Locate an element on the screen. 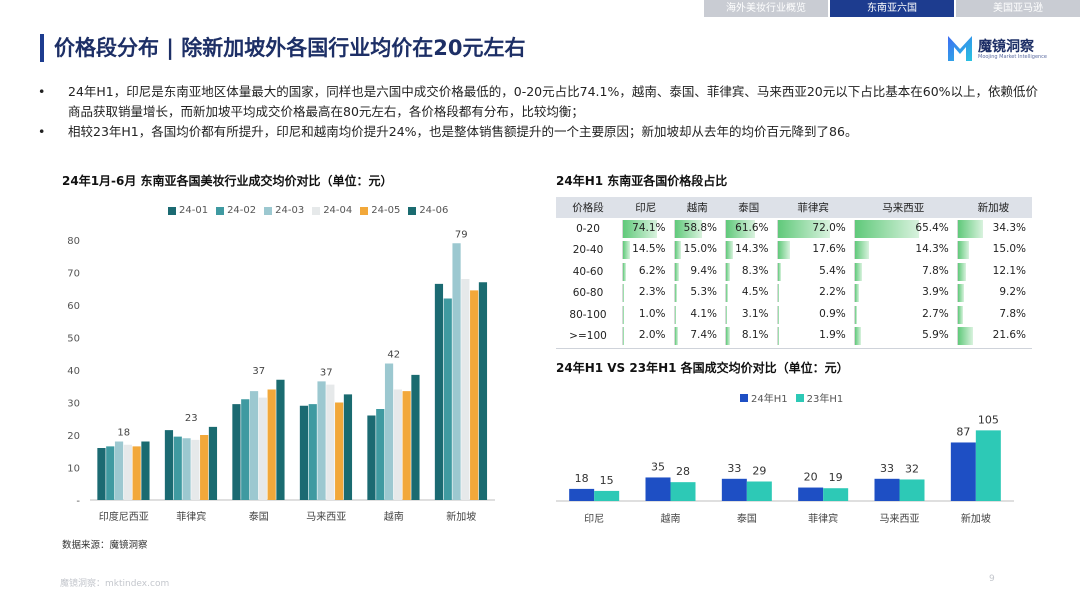 The width and height of the screenshot is (1080, 608). data-label: 105 is located at coordinates (988, 419).